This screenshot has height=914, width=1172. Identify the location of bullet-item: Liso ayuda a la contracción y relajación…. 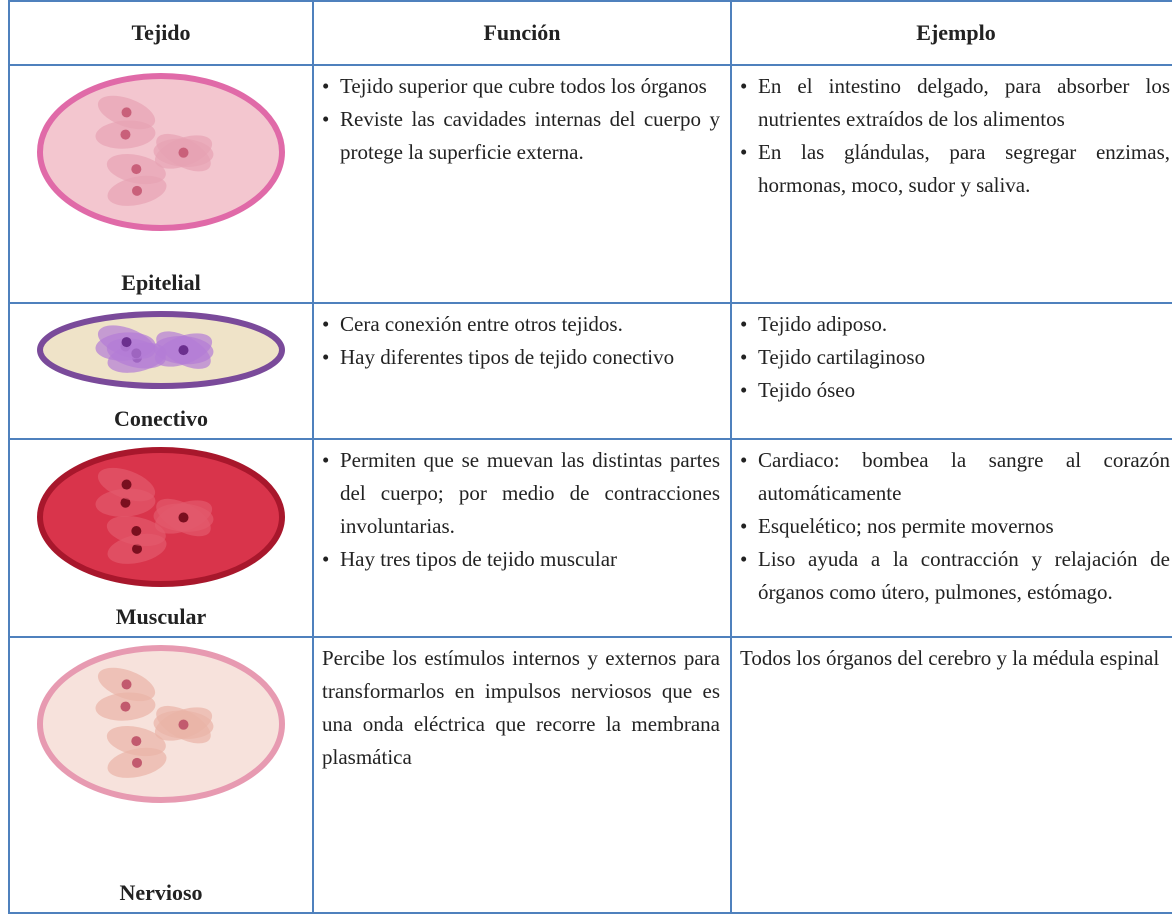
(955, 576).